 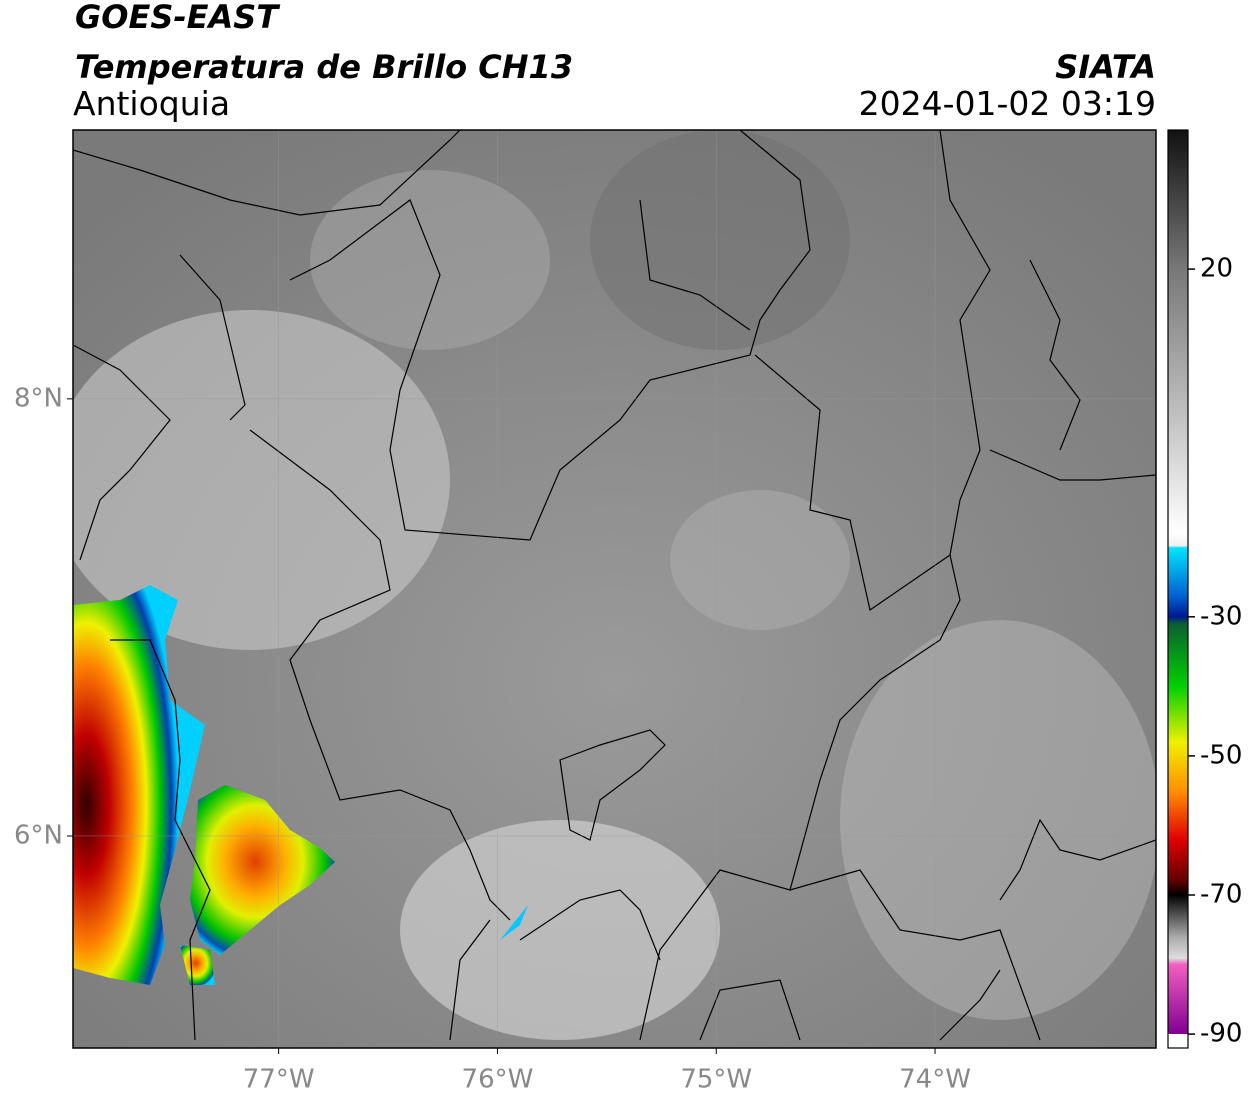 What do you see at coordinates (935, 1080) in the screenshot?
I see `x-tick-label: 74°W` at bounding box center [935, 1080].